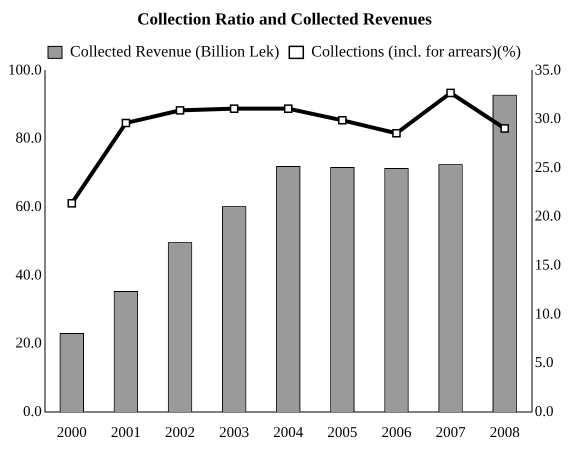 The width and height of the screenshot is (569, 459). I want to click on x-tick-label: 2002, so click(180, 432).